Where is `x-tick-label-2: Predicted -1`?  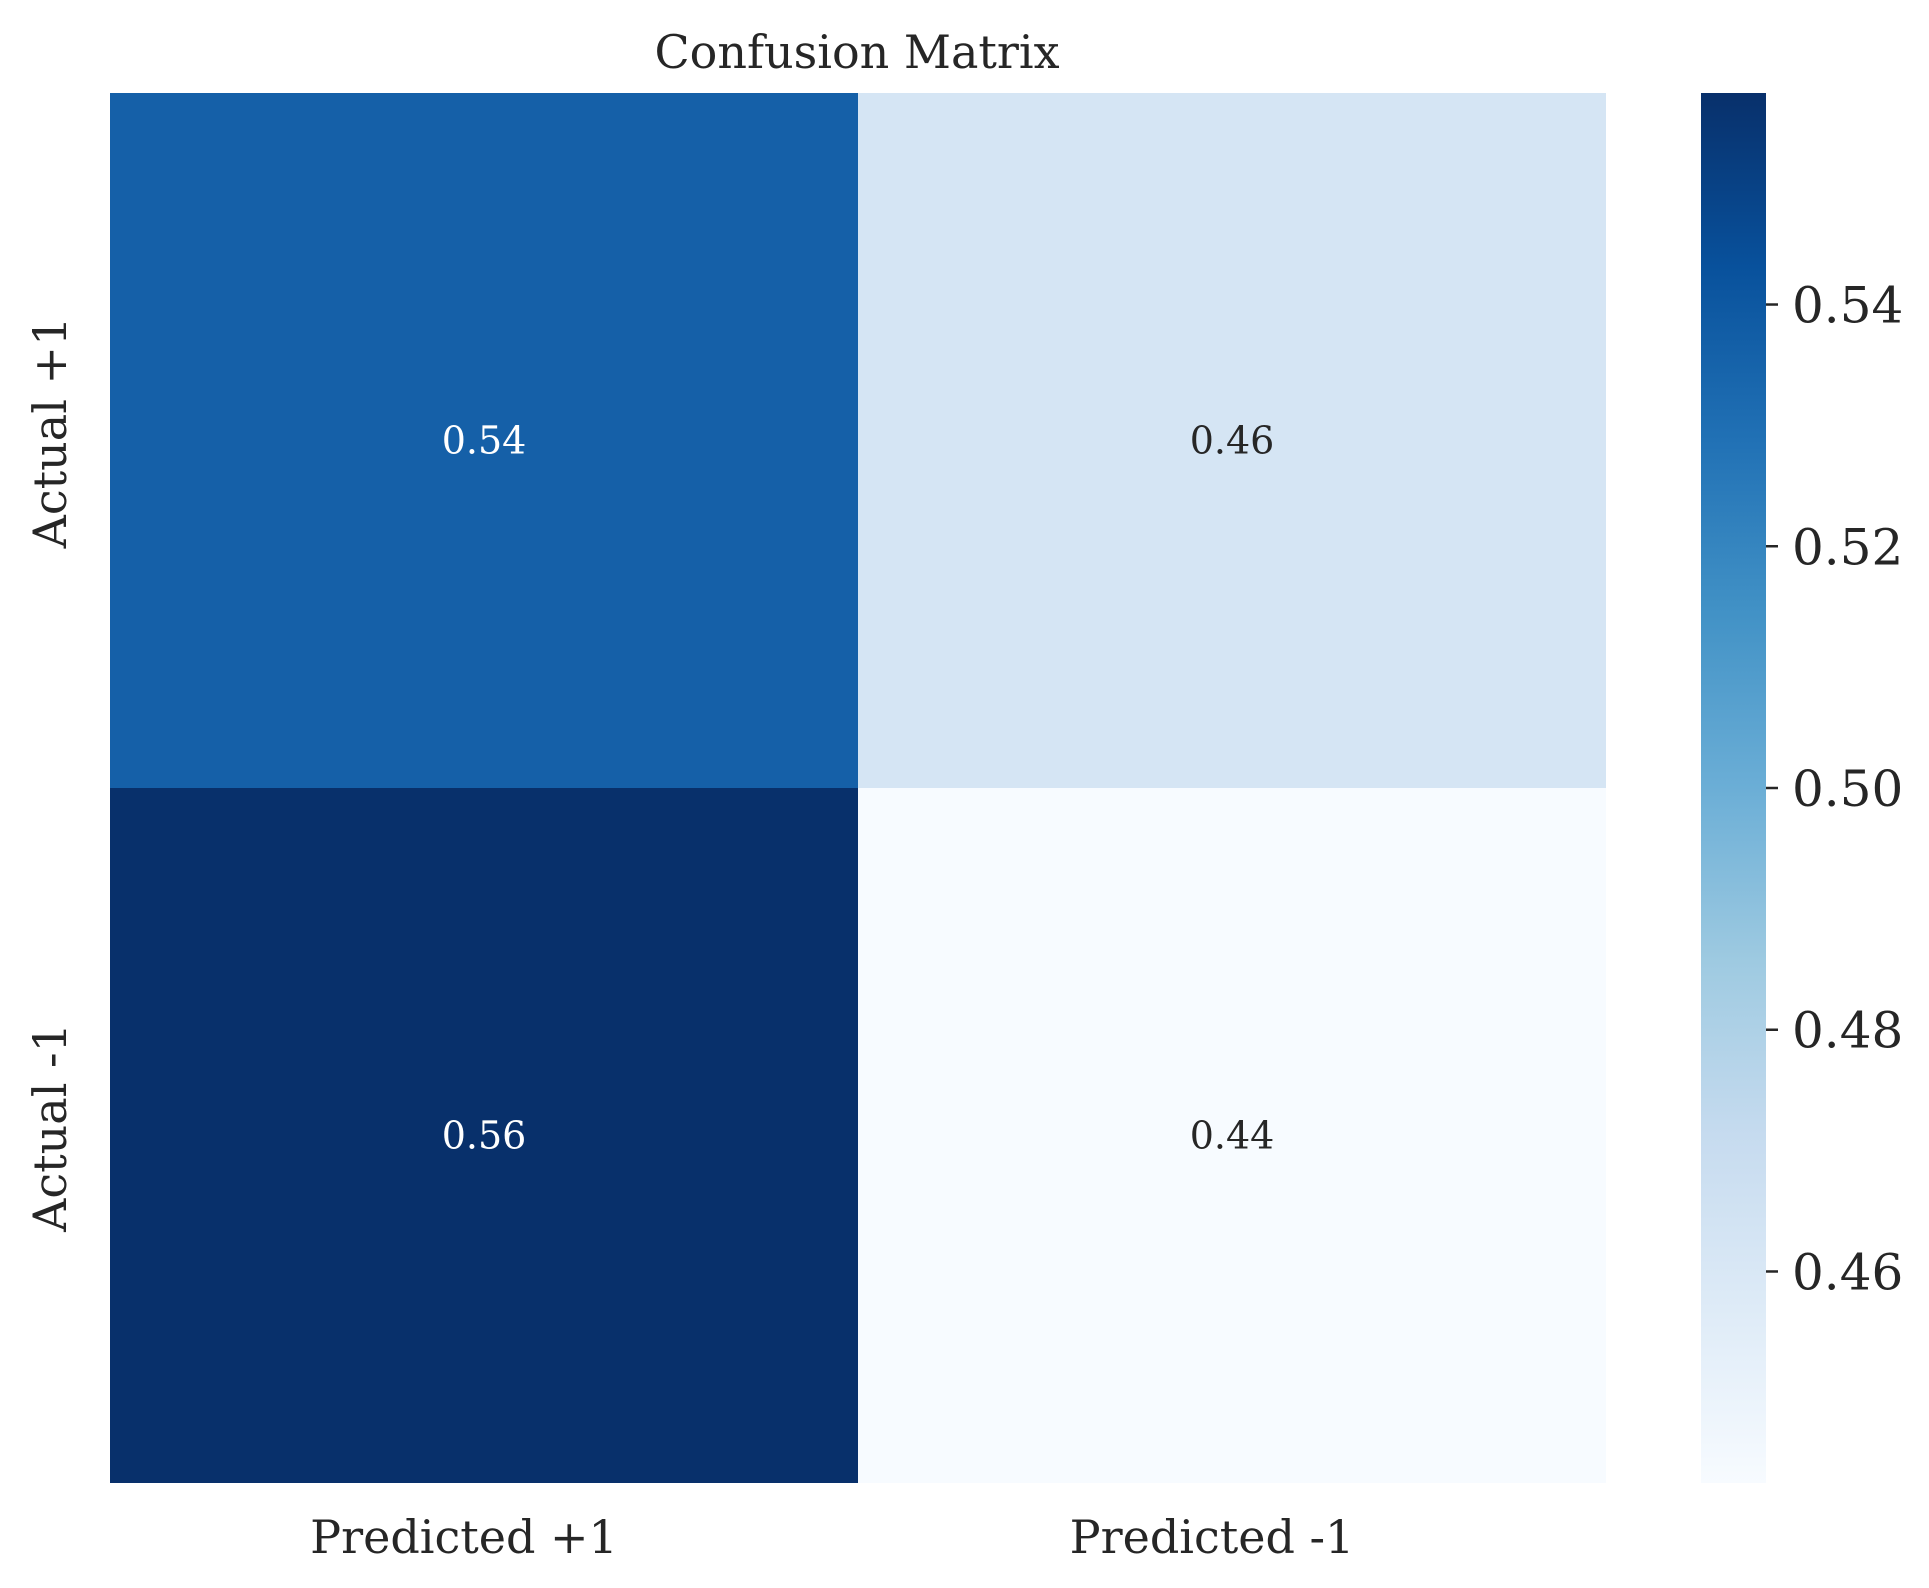
x-tick-label-2: Predicted -1 is located at coordinates (1212, 1537).